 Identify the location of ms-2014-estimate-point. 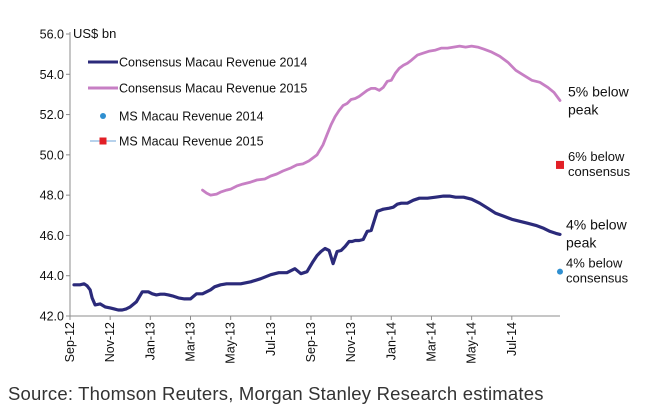
(559, 271).